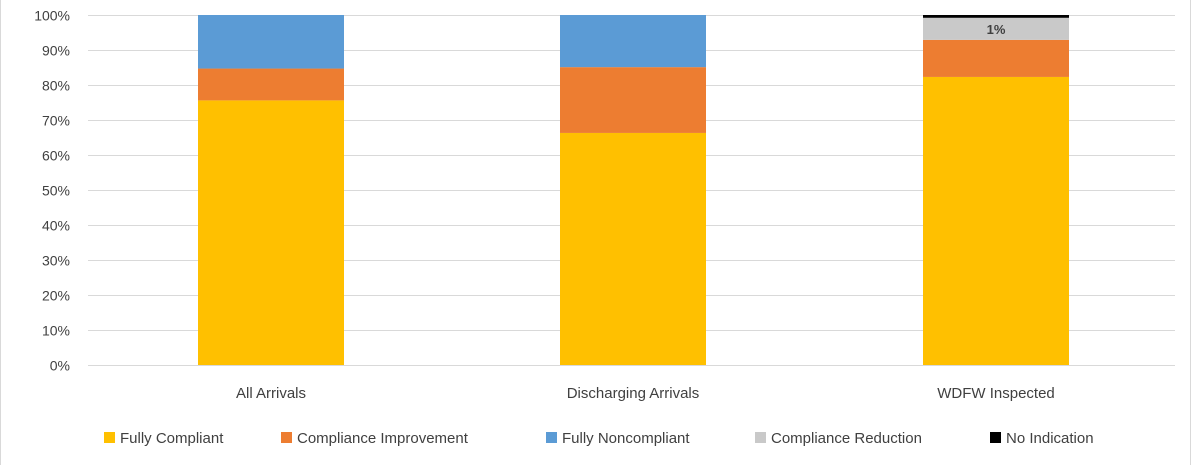  I want to click on y-tick-label: 100%, so click(52, 16).